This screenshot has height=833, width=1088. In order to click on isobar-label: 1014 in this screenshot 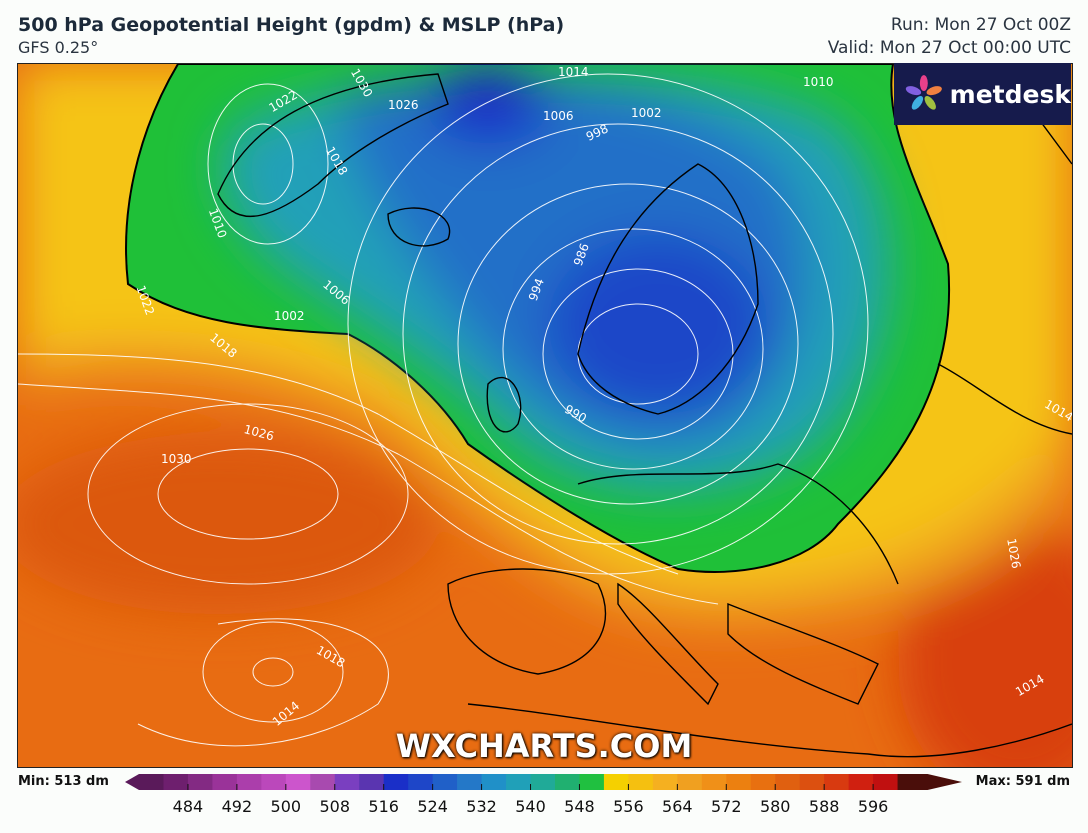, I will do `click(573, 72)`.